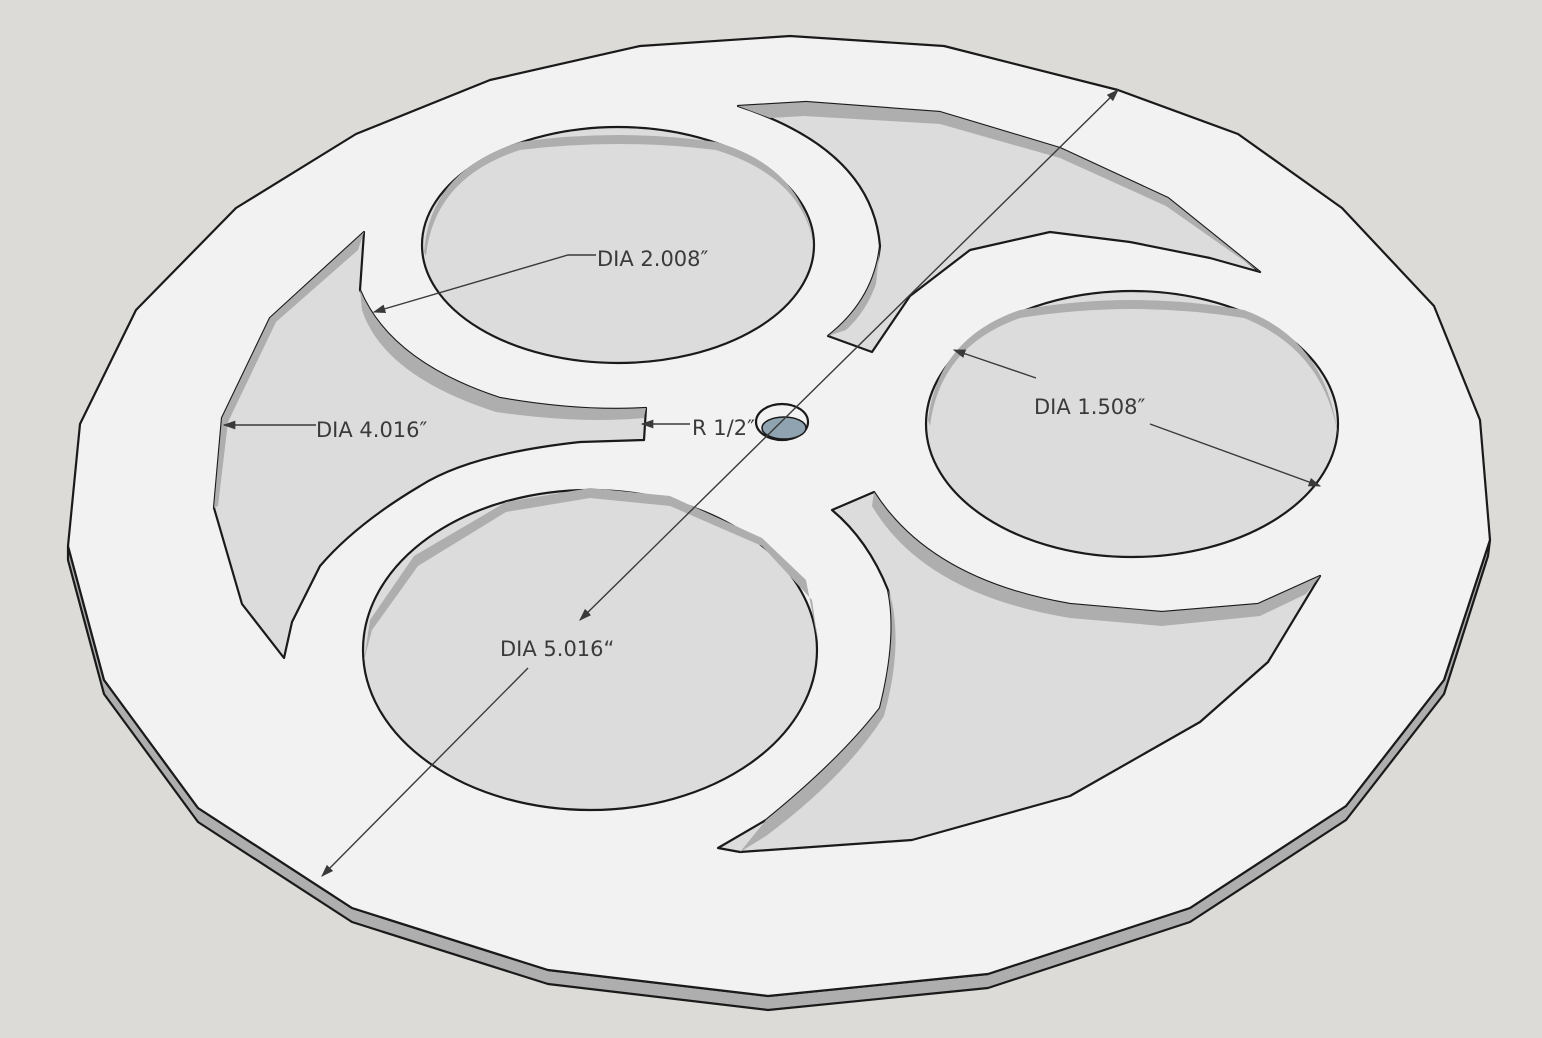  I want to click on dimension-overall-label: DIA 5.016“, so click(557, 649).